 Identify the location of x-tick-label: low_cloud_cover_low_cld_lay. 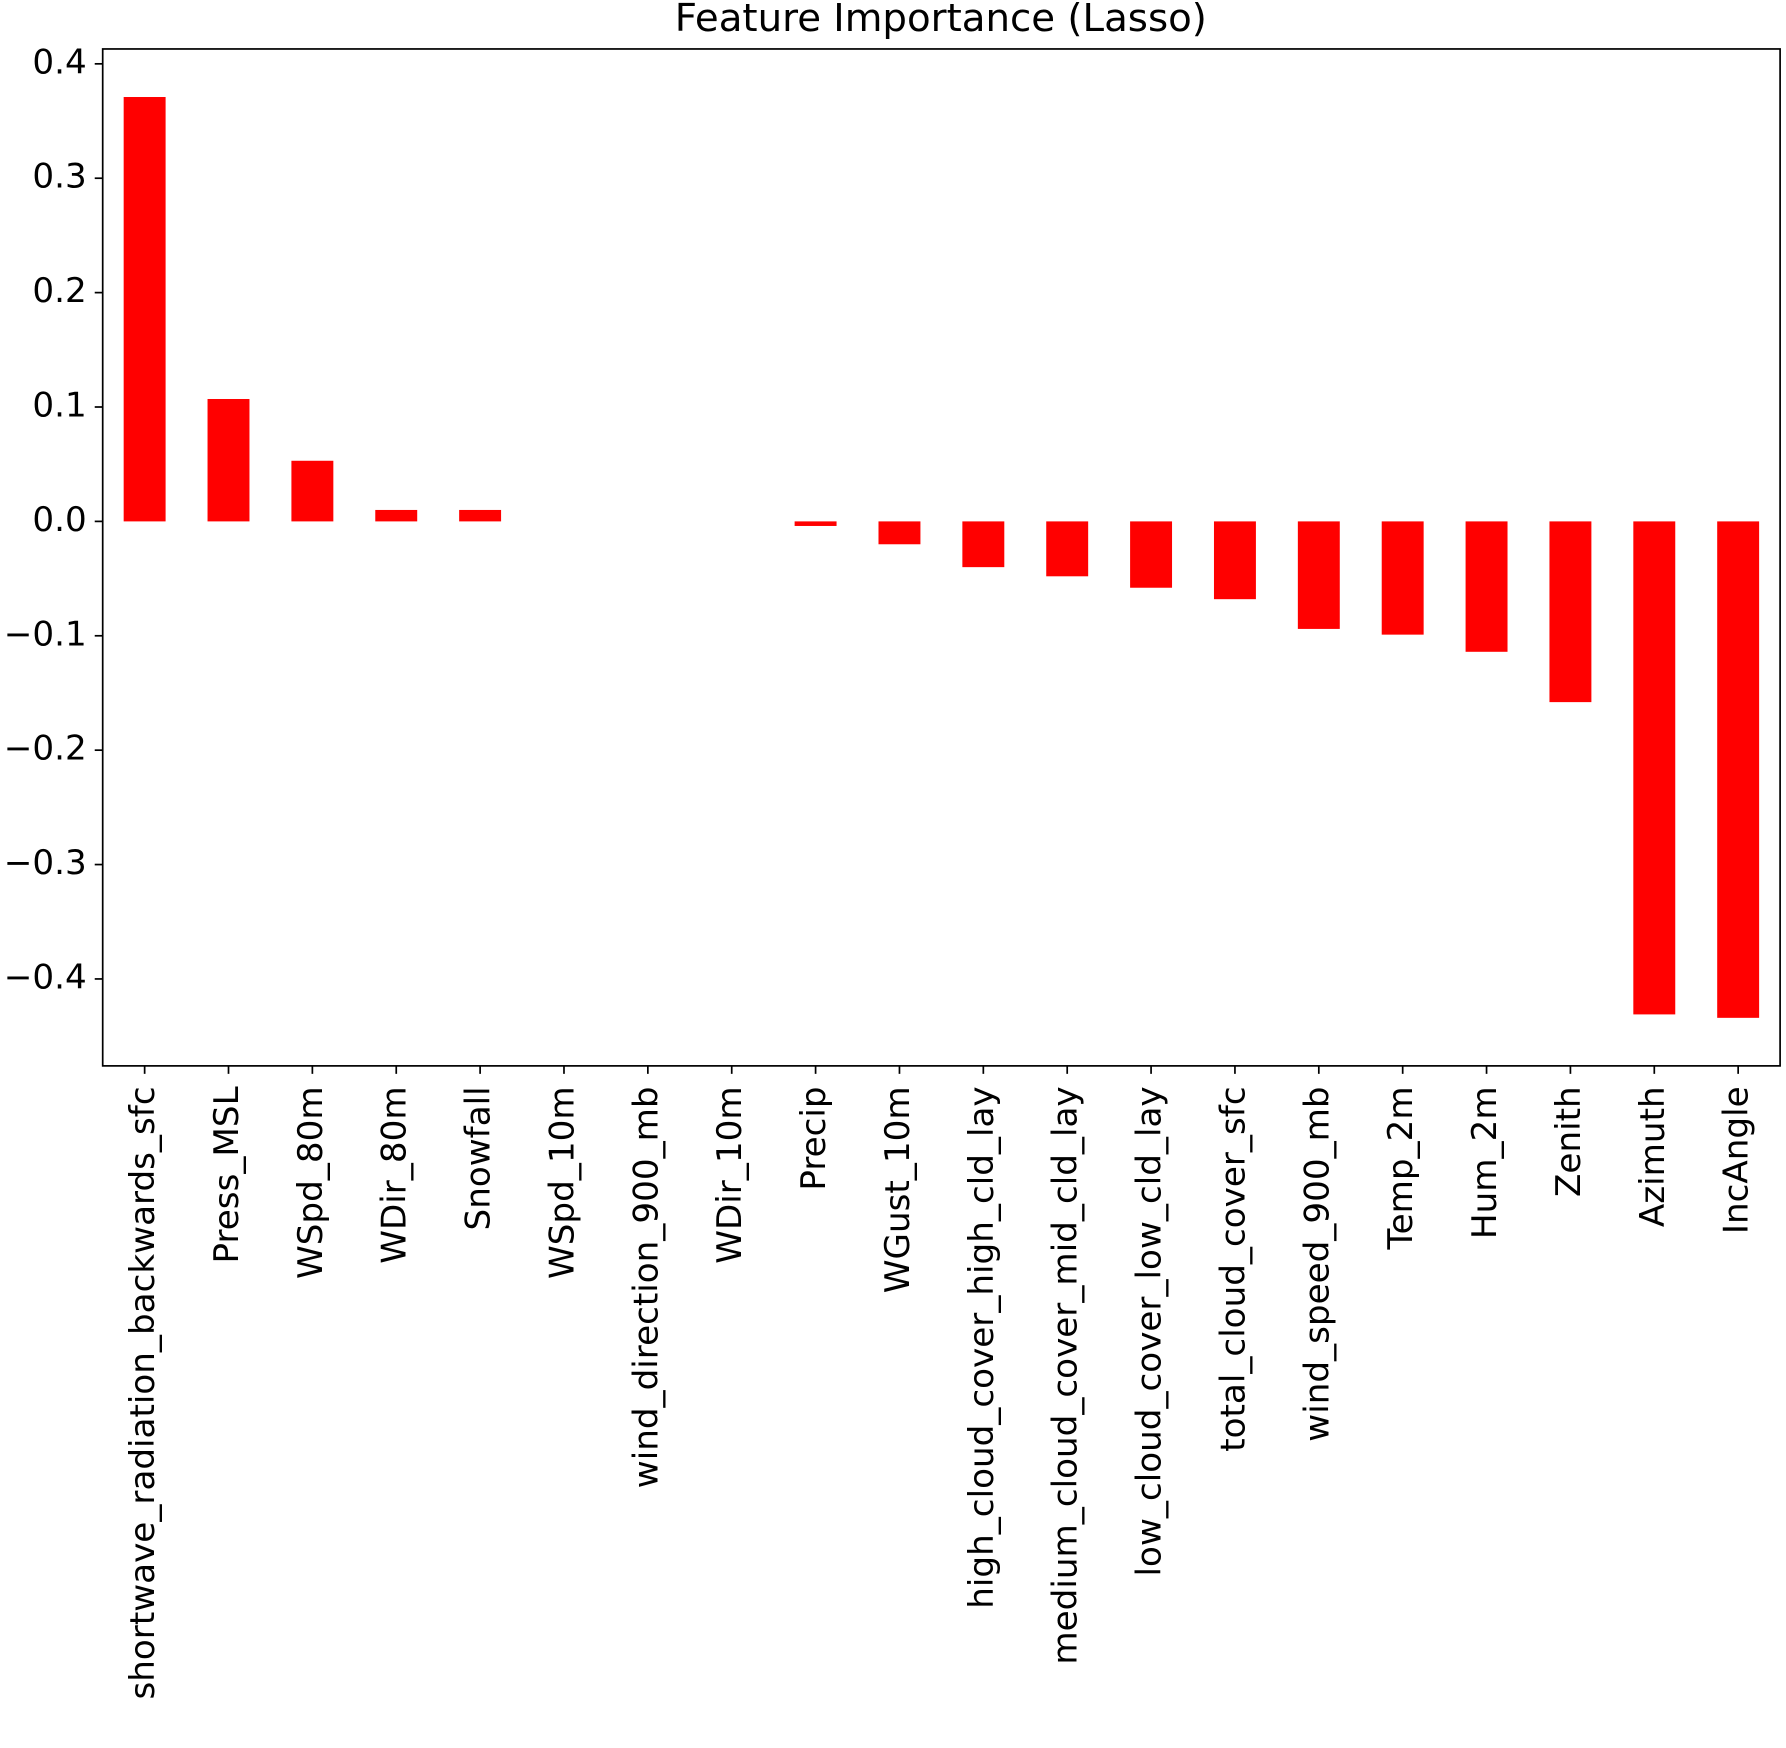
(1150, 1331).